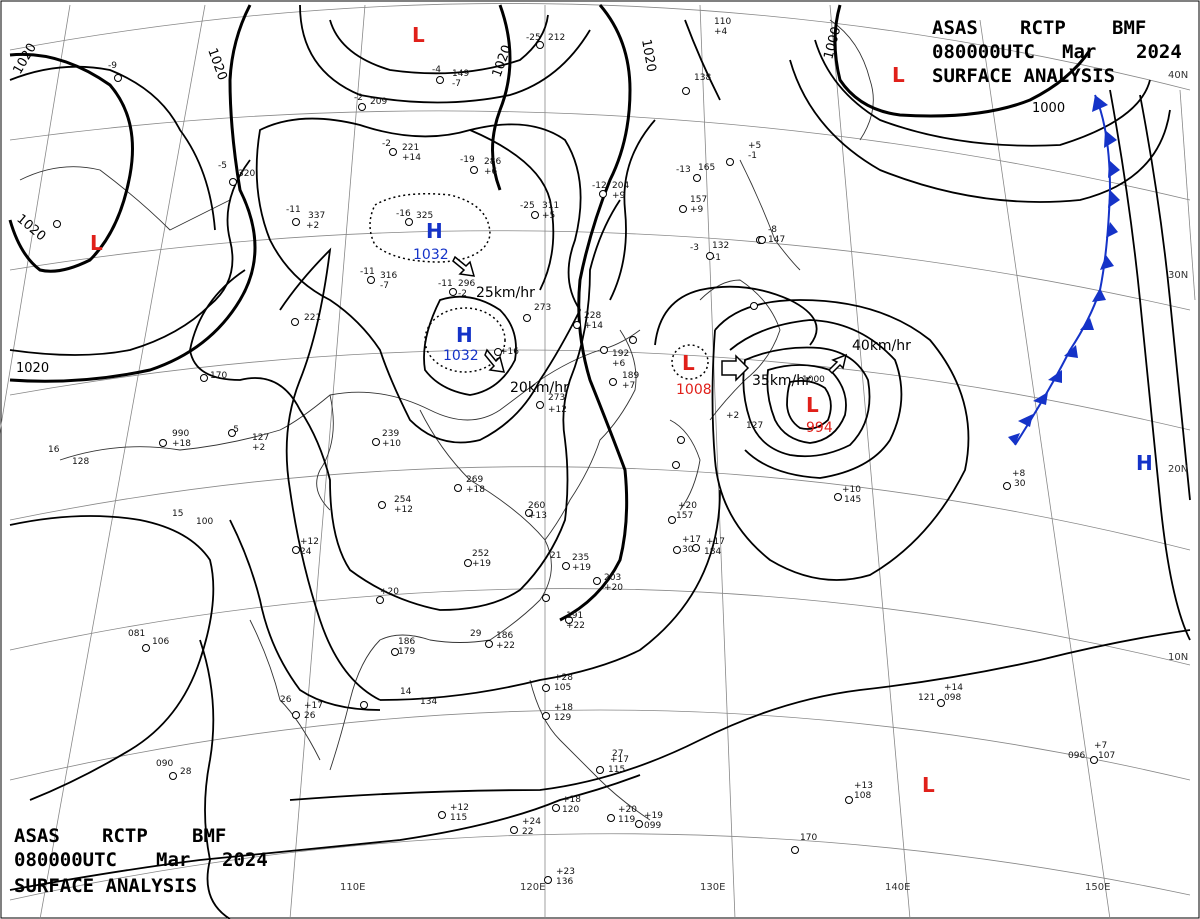  Describe the element at coordinates (539, 388) in the screenshot. I see `movement-speed-label: 20km/hr` at that location.